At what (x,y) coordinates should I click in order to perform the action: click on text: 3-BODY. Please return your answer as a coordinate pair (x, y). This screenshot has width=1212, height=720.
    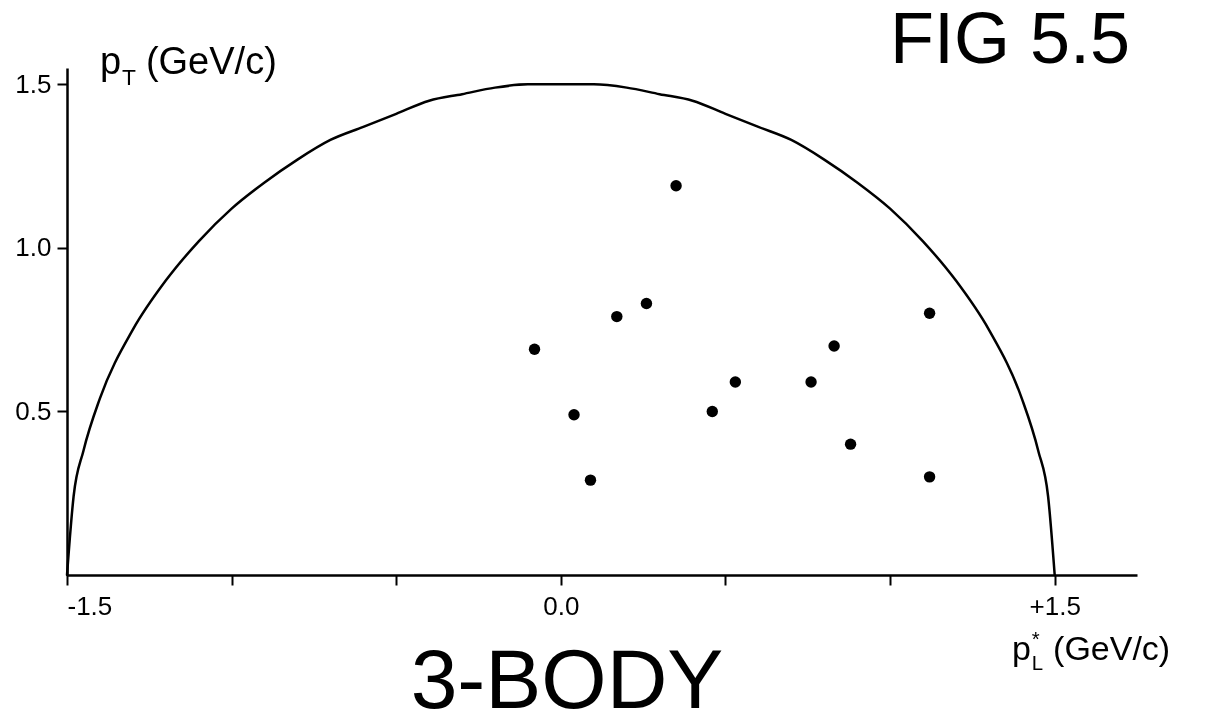
    Looking at the image, I should click on (567, 676).